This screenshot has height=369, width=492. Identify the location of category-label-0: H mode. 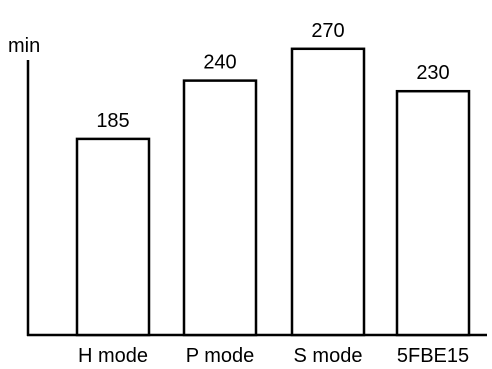
(113, 356).